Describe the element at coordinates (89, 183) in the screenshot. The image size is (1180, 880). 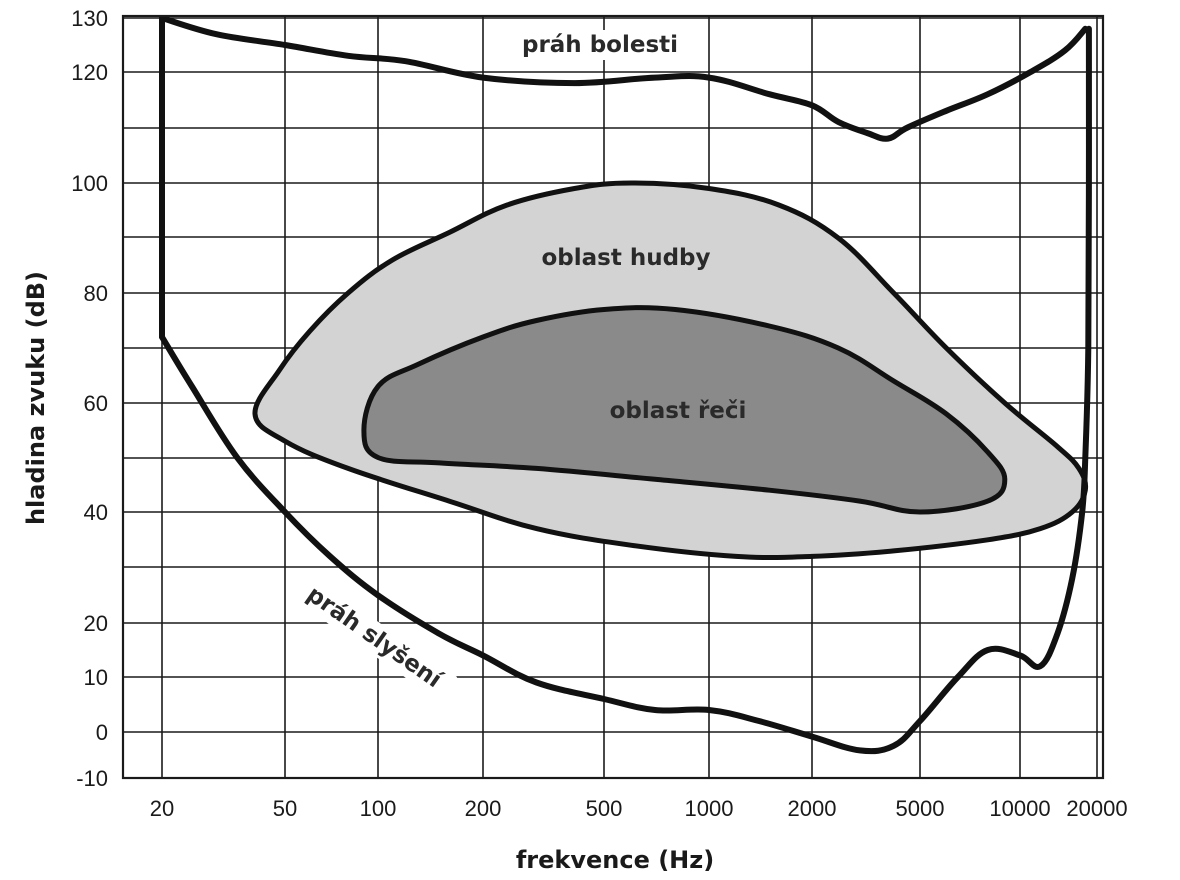
I see `y-tick-label: 100` at that location.